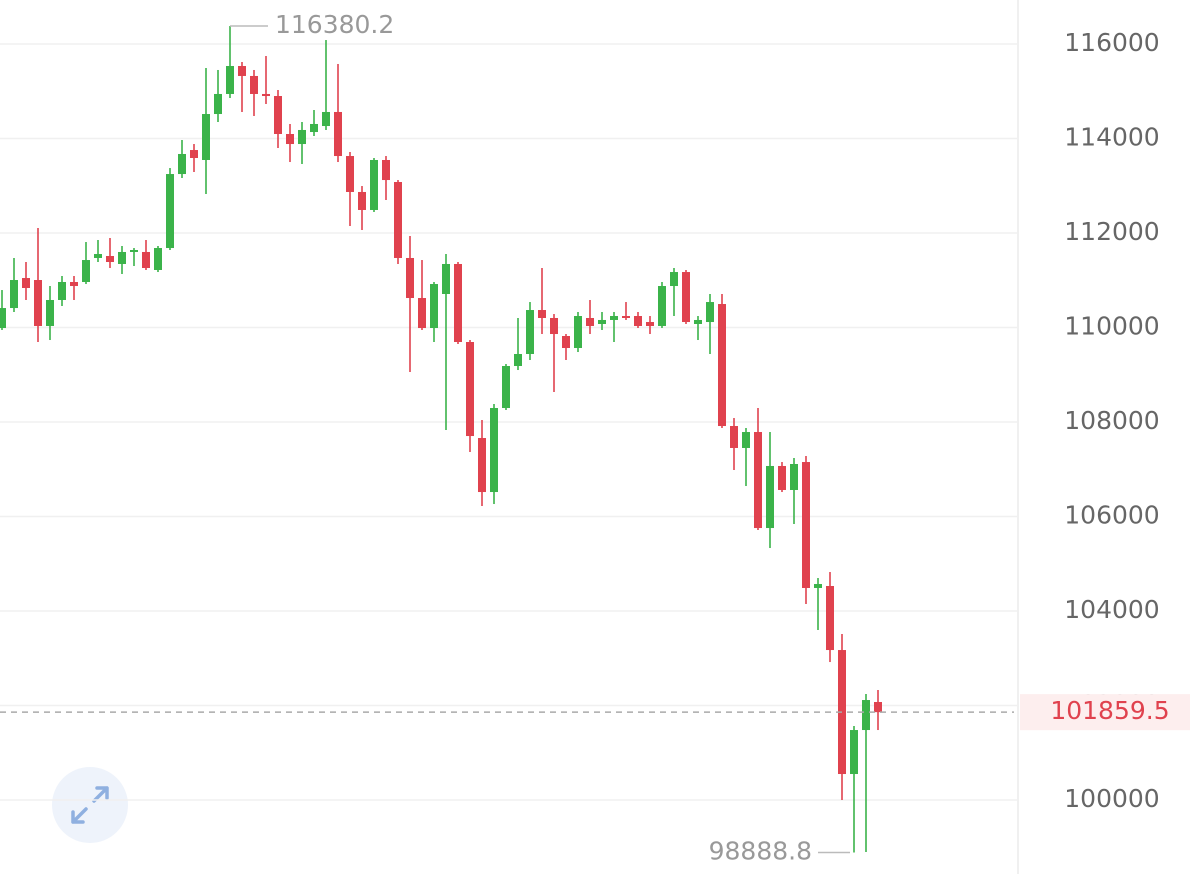 The height and width of the screenshot is (874, 1200). I want to click on last-price-box, so click(1105, 712).